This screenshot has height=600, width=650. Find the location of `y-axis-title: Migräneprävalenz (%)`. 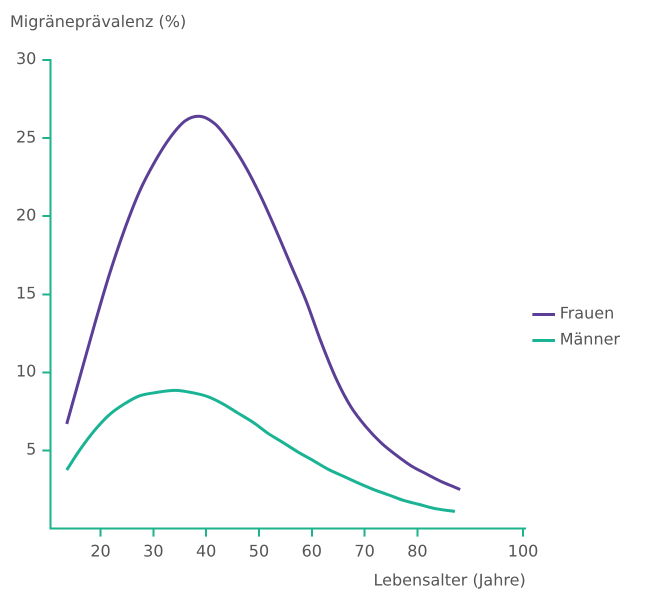

y-axis-title: Migräneprävalenz (%) is located at coordinates (98, 21).